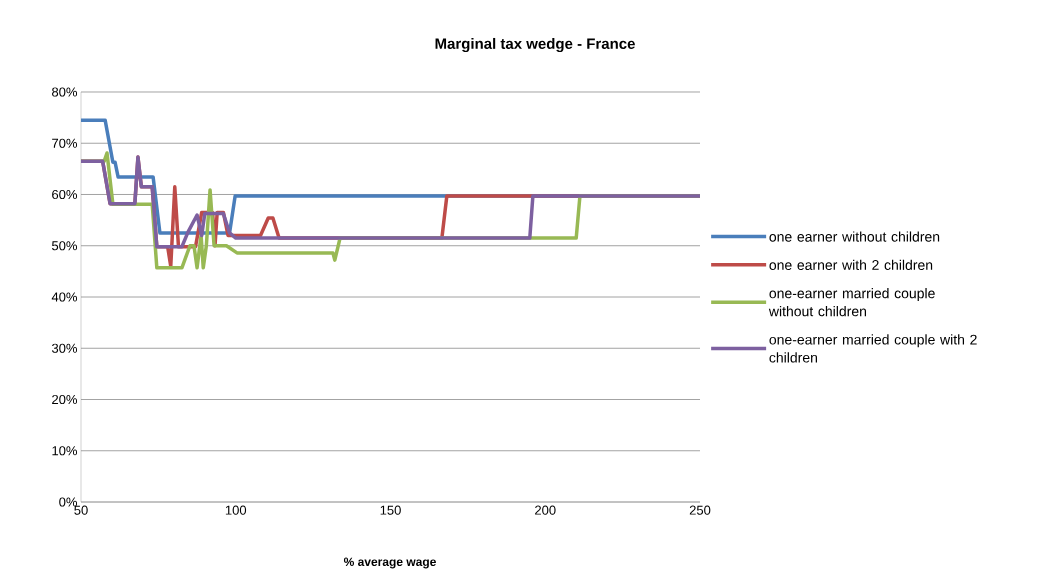 Image resolution: width=1049 pixels, height=575 pixels. Describe the element at coordinates (64, 246) in the screenshot. I see `y-tick-label: 50%` at that location.